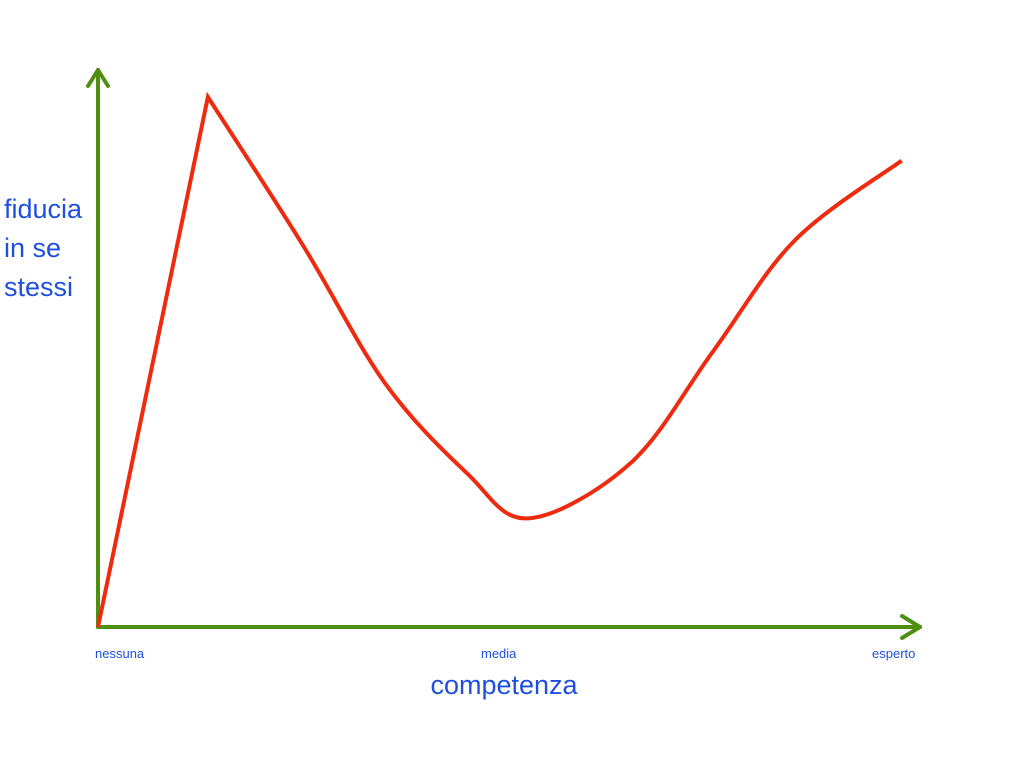 This screenshot has width=1024, height=773. I want to click on y-axis-label: fiducia in se stessi, so click(43, 248).